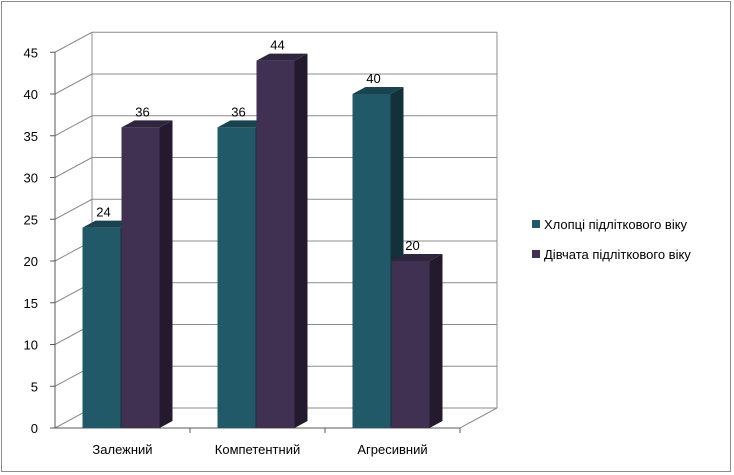 The image size is (734, 475). Describe the element at coordinates (31, 303) in the screenshot. I see `y-tick-label: 15` at that location.